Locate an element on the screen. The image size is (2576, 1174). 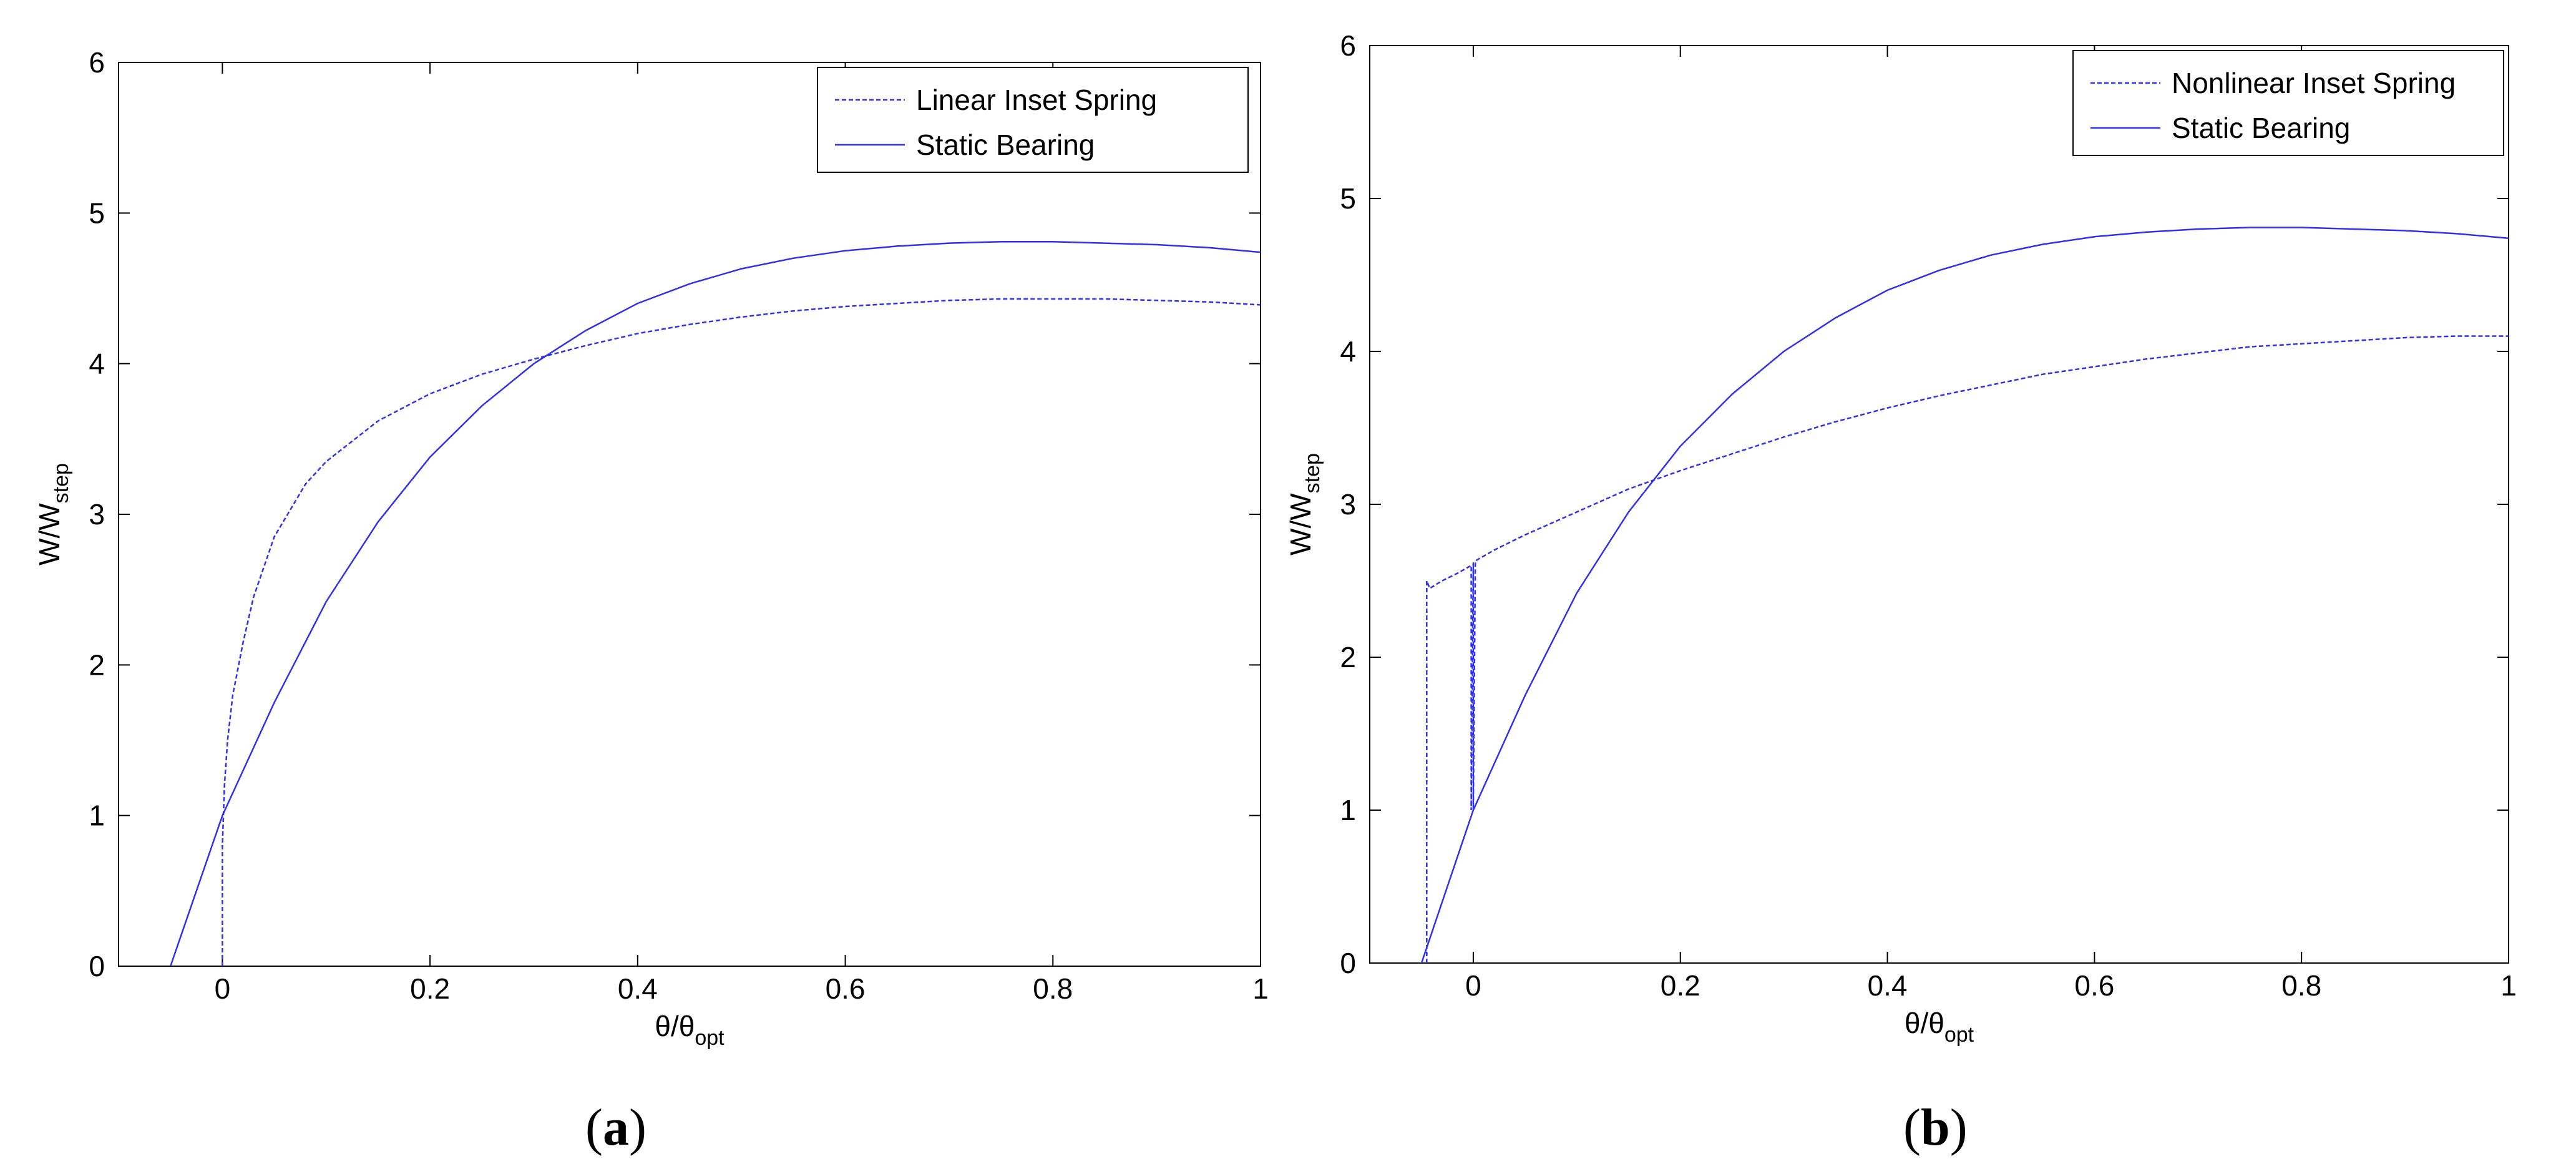
caption-a-letter: a is located at coordinates (615, 1127).